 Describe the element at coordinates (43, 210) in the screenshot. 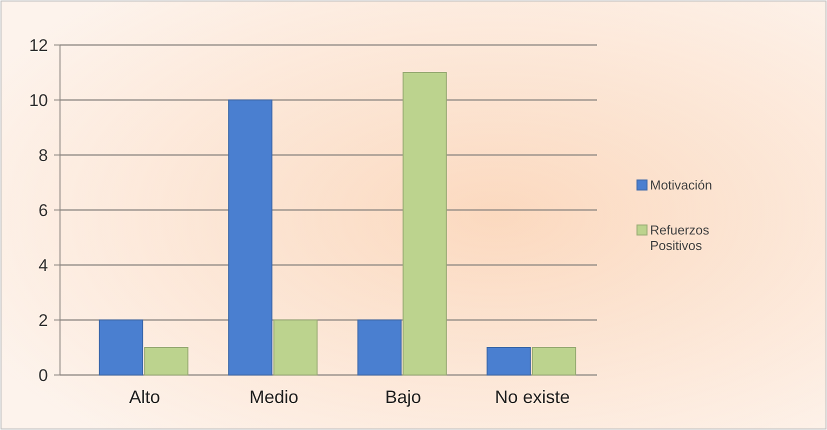

I see `y-tick-label: 6` at that location.